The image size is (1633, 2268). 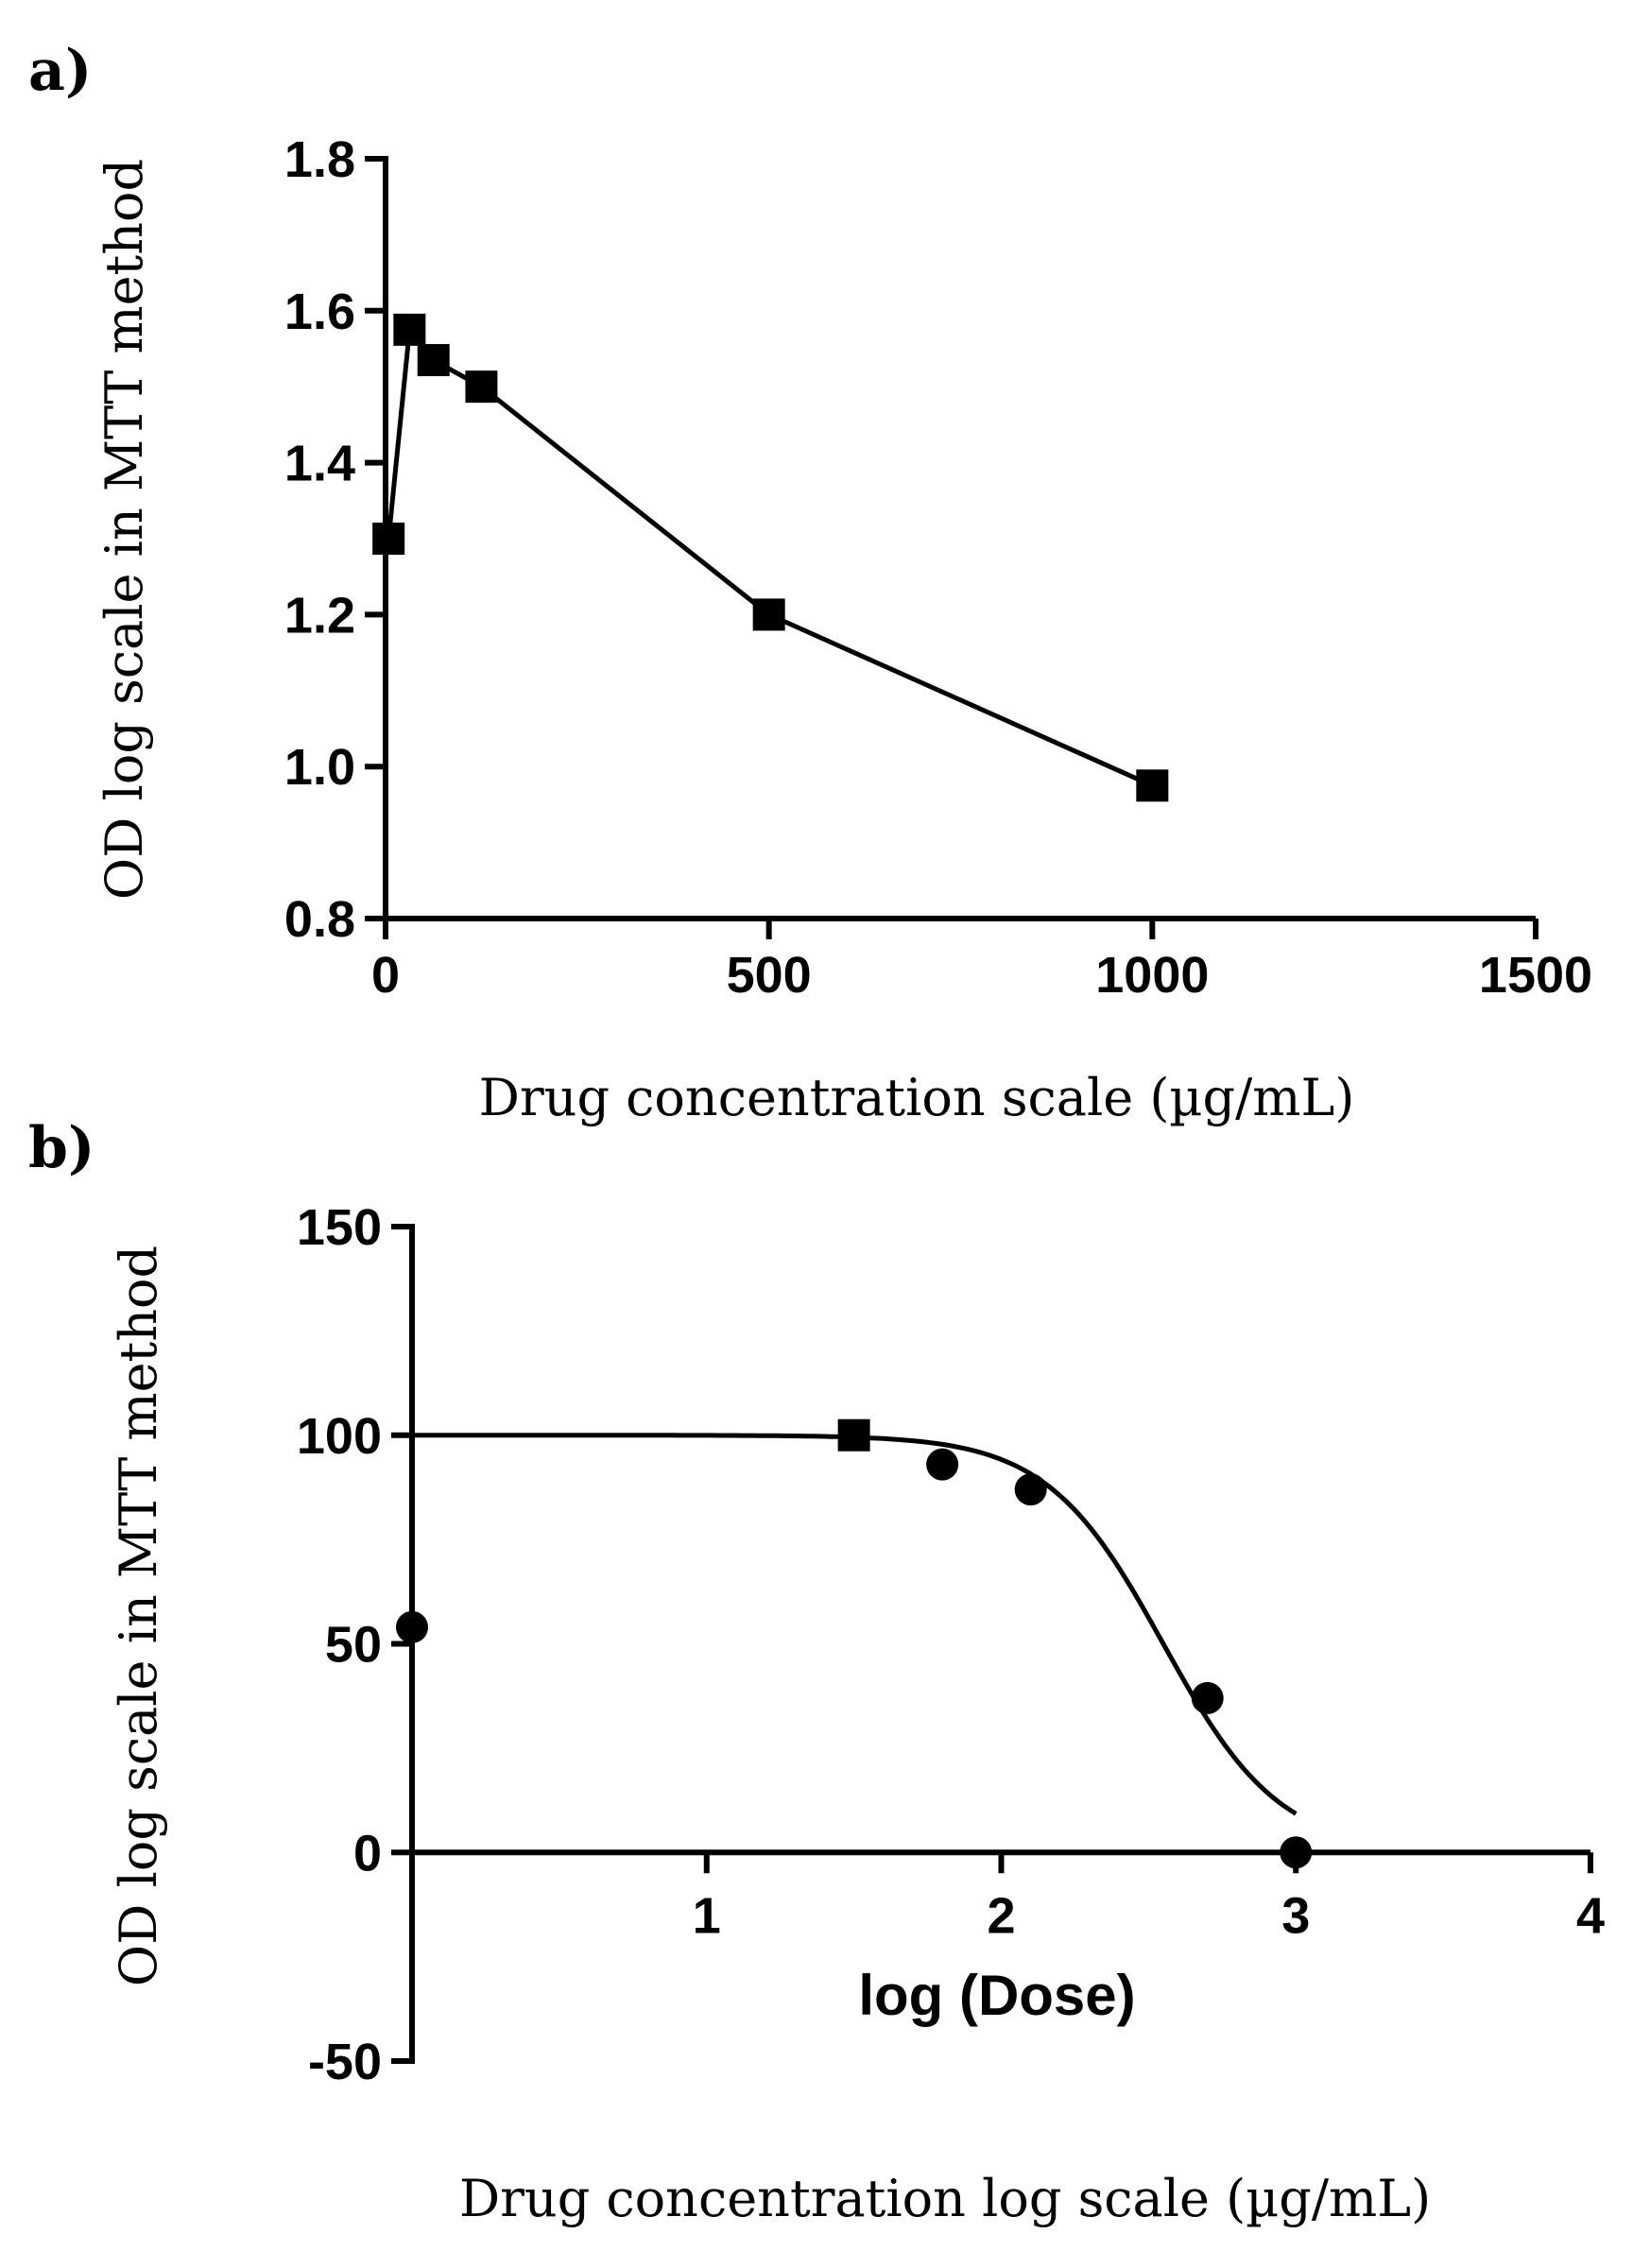 What do you see at coordinates (368, 1853) in the screenshot?
I see `panel-b-y-tick-label: 0` at bounding box center [368, 1853].